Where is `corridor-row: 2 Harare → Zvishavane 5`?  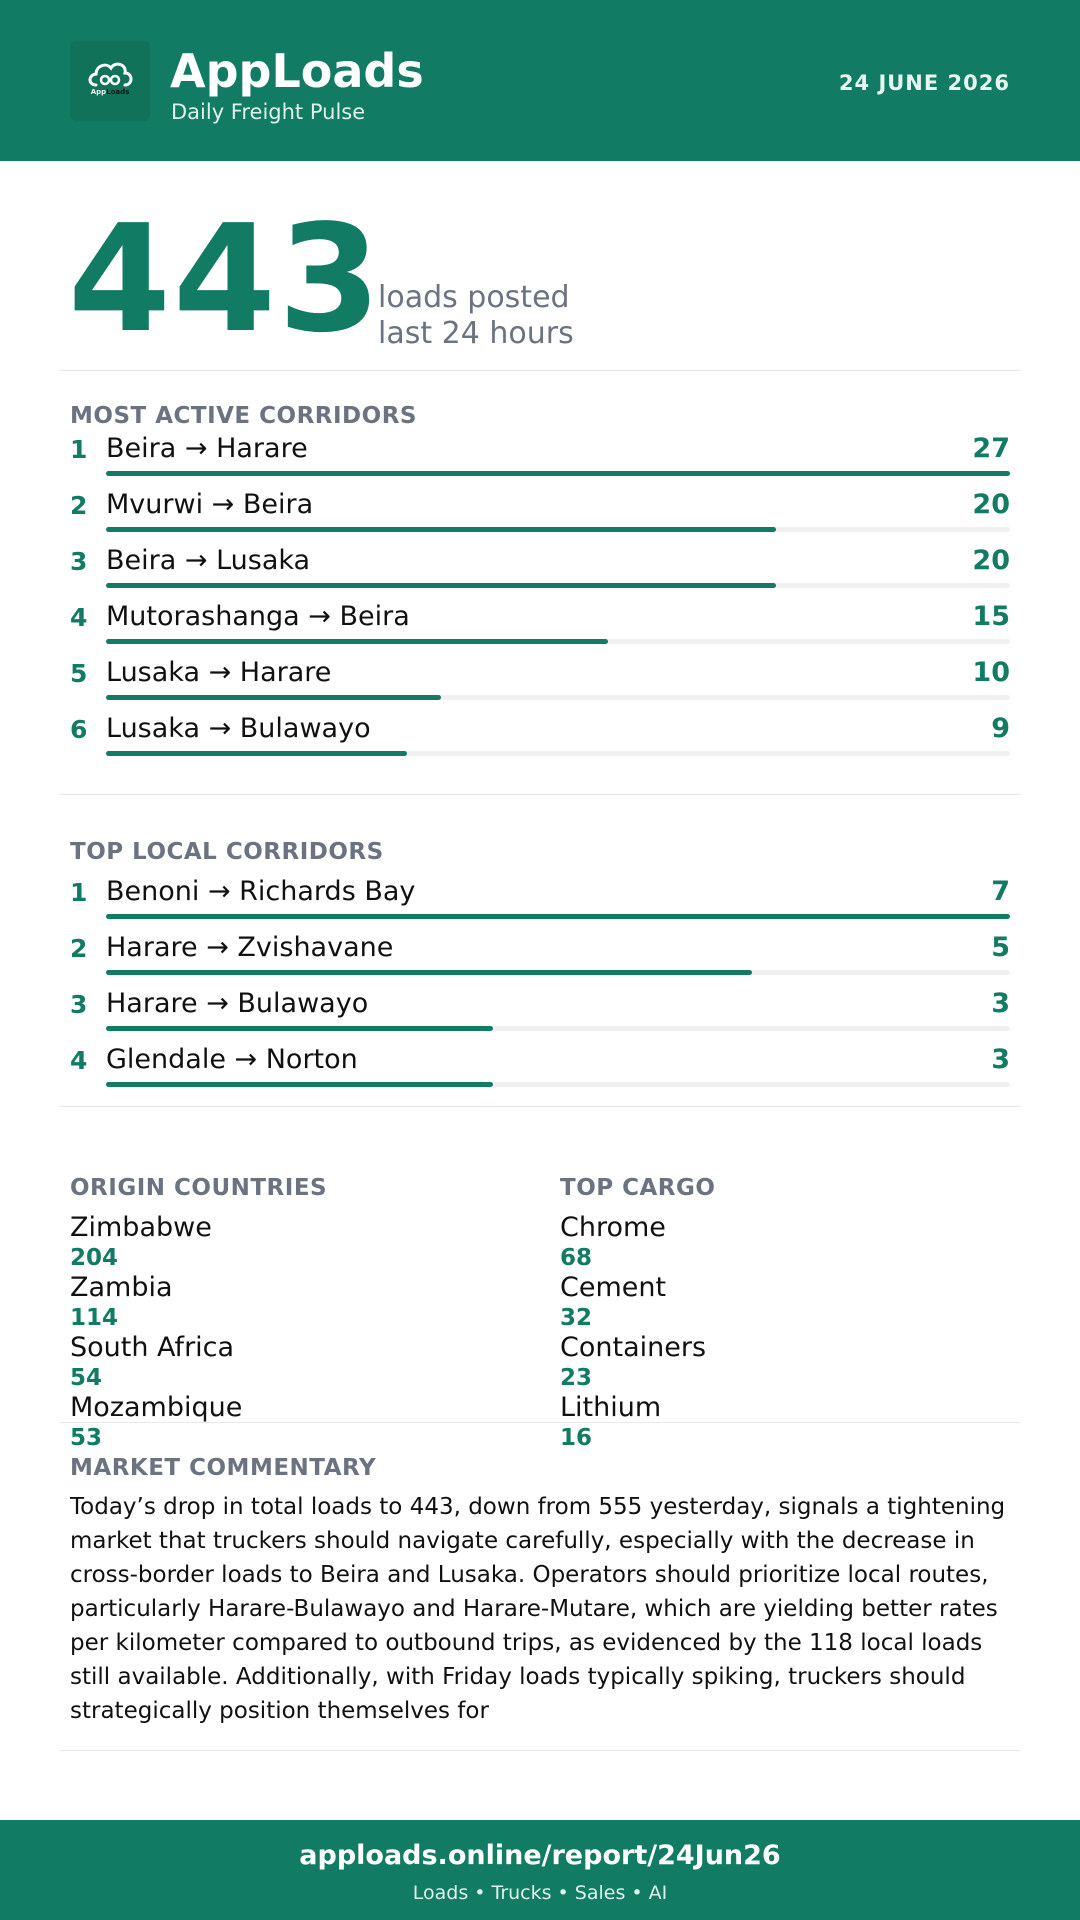
corridor-row: 2 Harare → Zvishavane 5 is located at coordinates (540, 960).